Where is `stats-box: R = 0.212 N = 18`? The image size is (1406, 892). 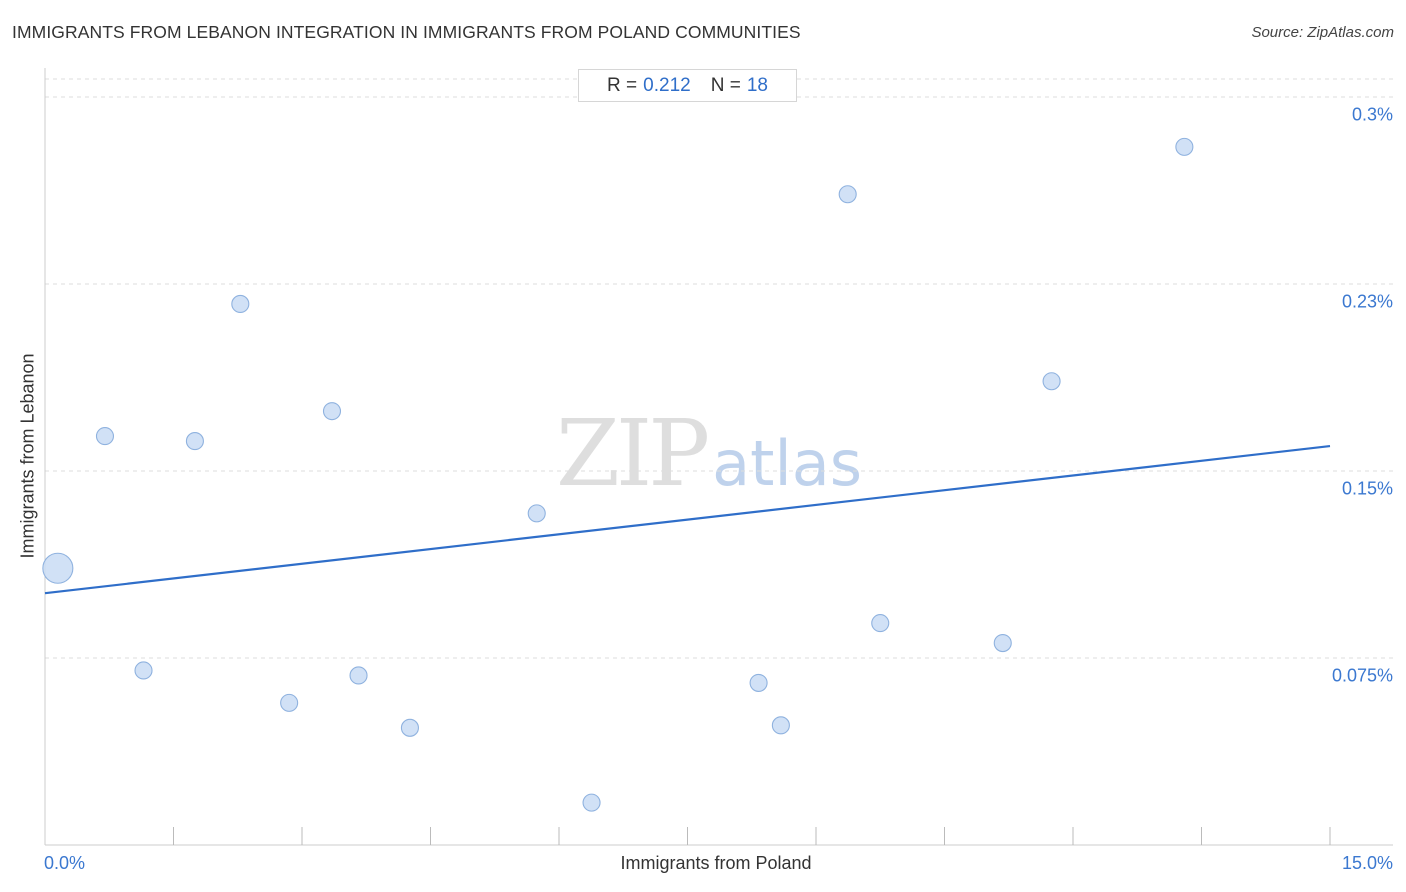
stats-box: R = 0.212 N = 18 is located at coordinates (687, 85).